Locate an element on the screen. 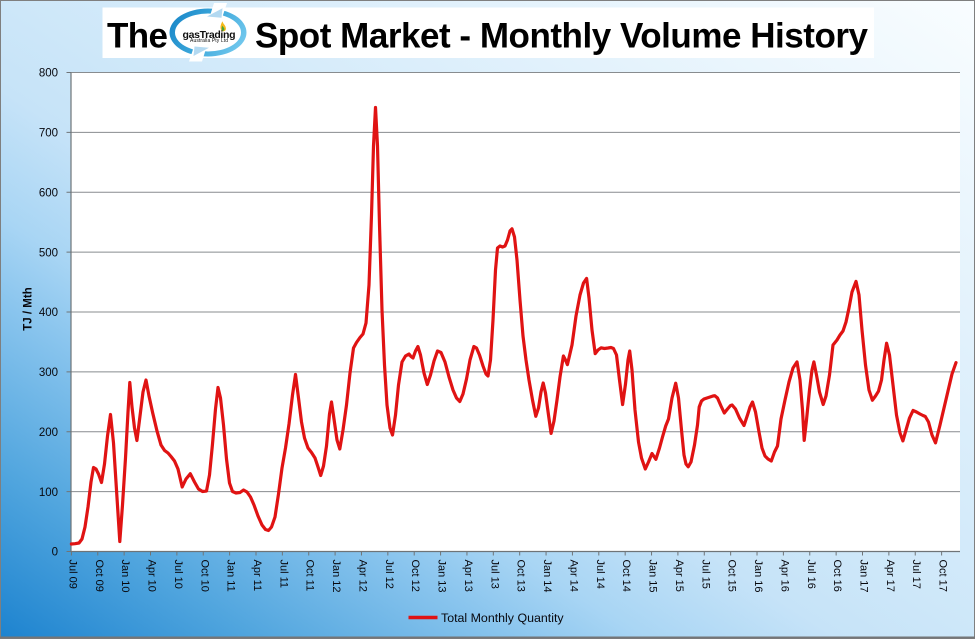 The width and height of the screenshot is (975, 644). svg-text: Apr 15 is located at coordinates (679, 576).